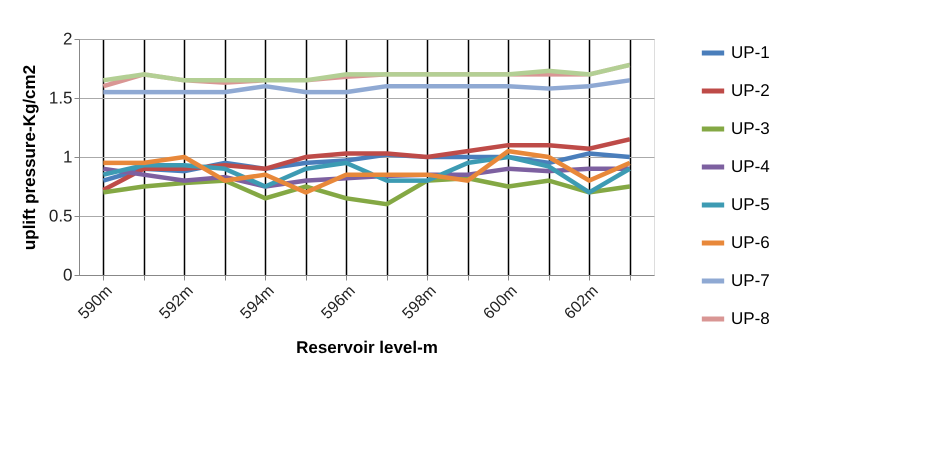 This screenshot has width=937, height=465. What do you see at coordinates (67, 39) in the screenshot?
I see `y-tick-label: 2` at bounding box center [67, 39].